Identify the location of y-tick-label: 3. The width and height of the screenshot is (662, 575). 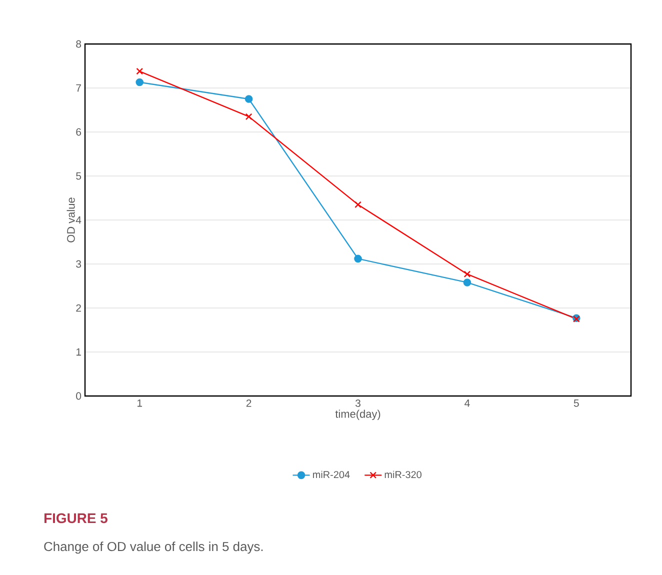
(79, 264).